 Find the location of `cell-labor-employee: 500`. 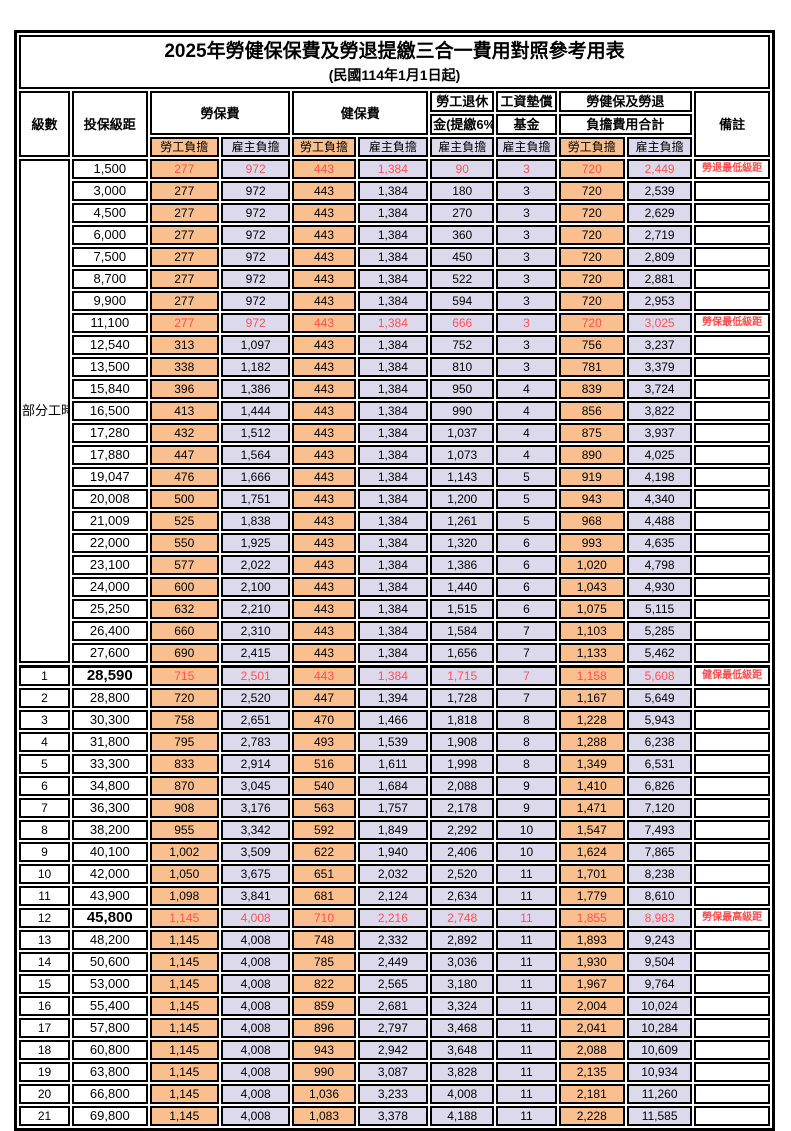

cell-labor-employee: 500 is located at coordinates (184, 499).